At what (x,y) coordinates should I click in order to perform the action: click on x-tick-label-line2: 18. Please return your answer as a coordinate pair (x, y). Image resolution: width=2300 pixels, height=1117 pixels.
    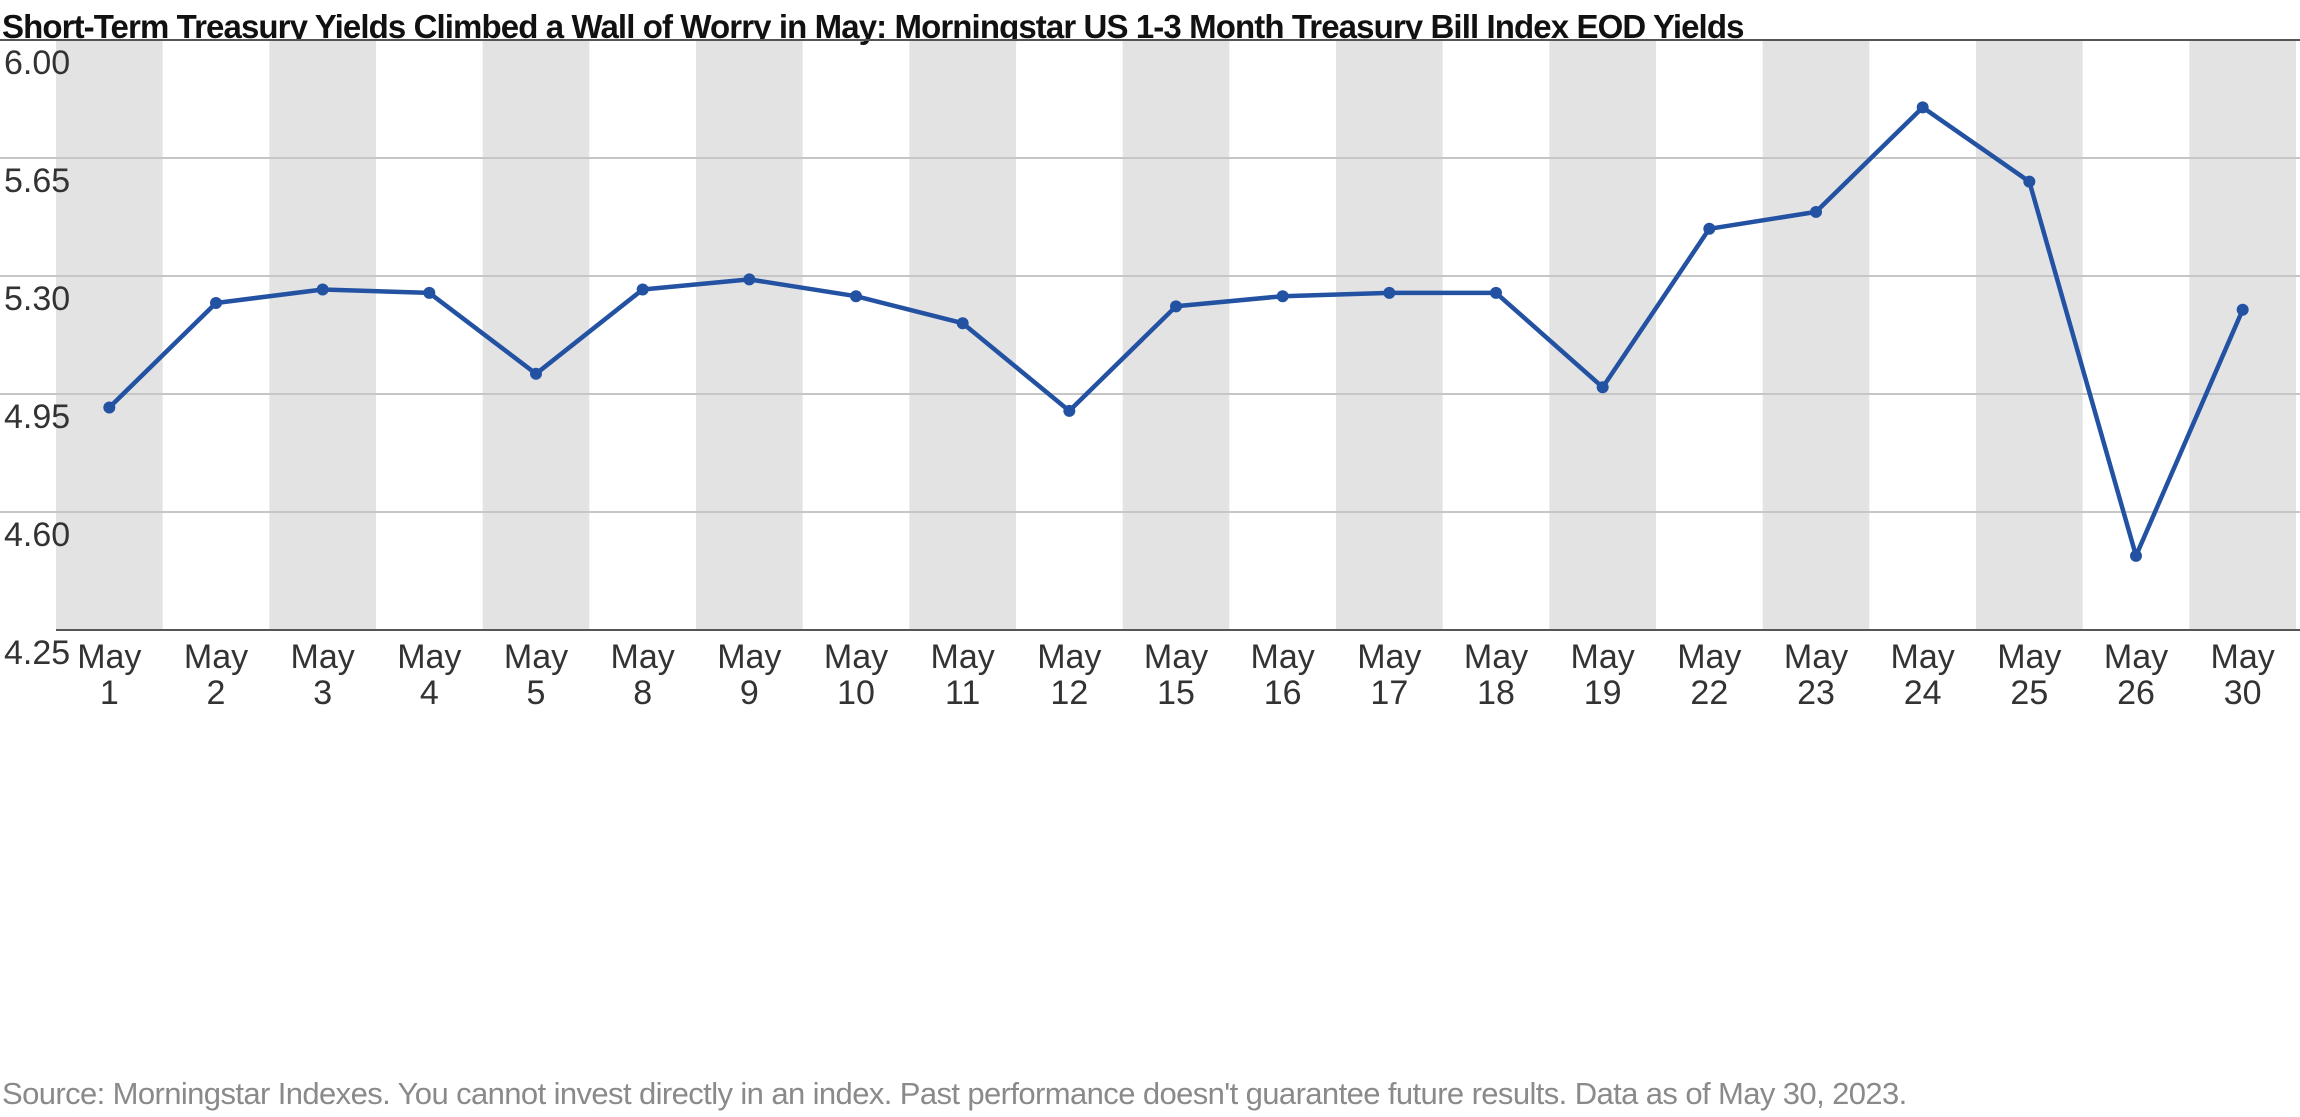
    Looking at the image, I should click on (1496, 693).